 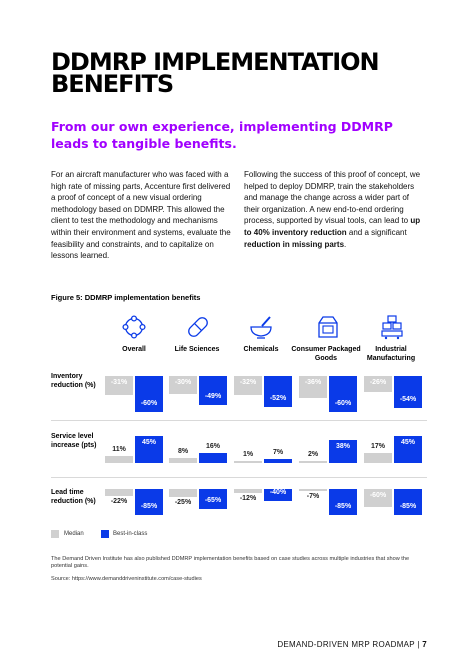 I want to click on right-text-bold1: up to 40% inventory reduction, so click(x=332, y=226).